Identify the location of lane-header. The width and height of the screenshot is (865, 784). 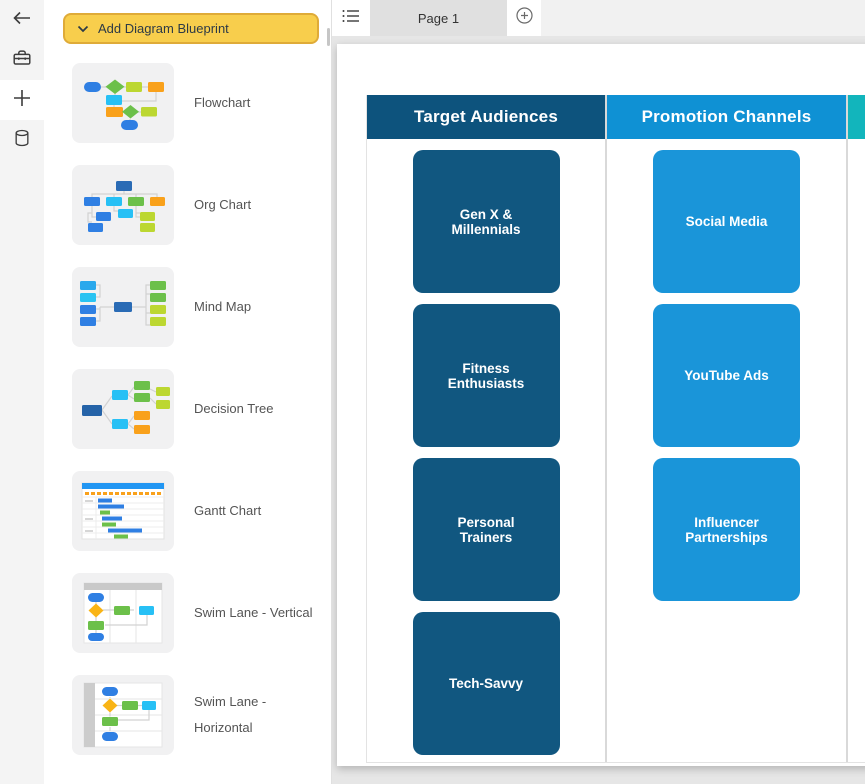
(856, 117).